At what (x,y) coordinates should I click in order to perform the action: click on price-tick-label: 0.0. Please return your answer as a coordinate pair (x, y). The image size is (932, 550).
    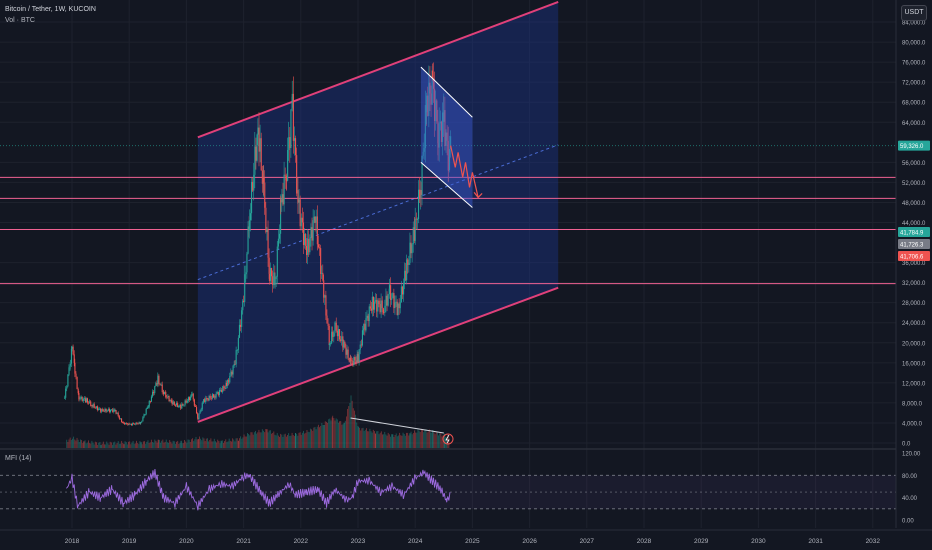
    Looking at the image, I should click on (906, 445).